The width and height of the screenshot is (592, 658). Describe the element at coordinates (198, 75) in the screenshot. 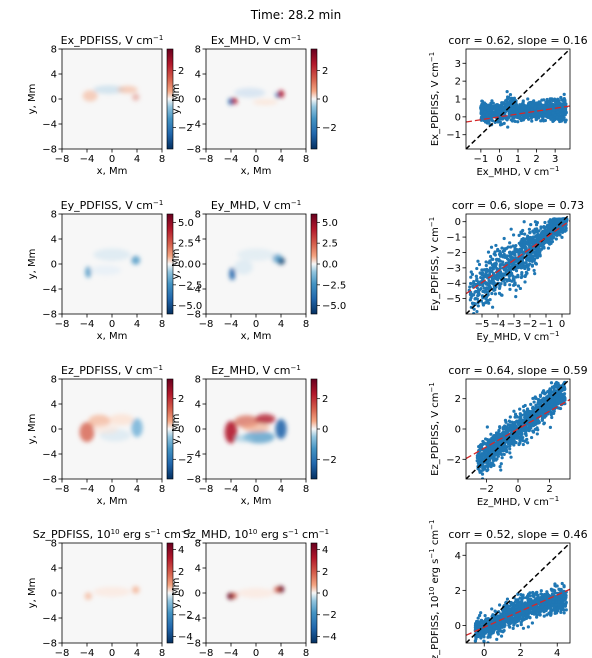

I see `y-tick-label: 4` at that location.